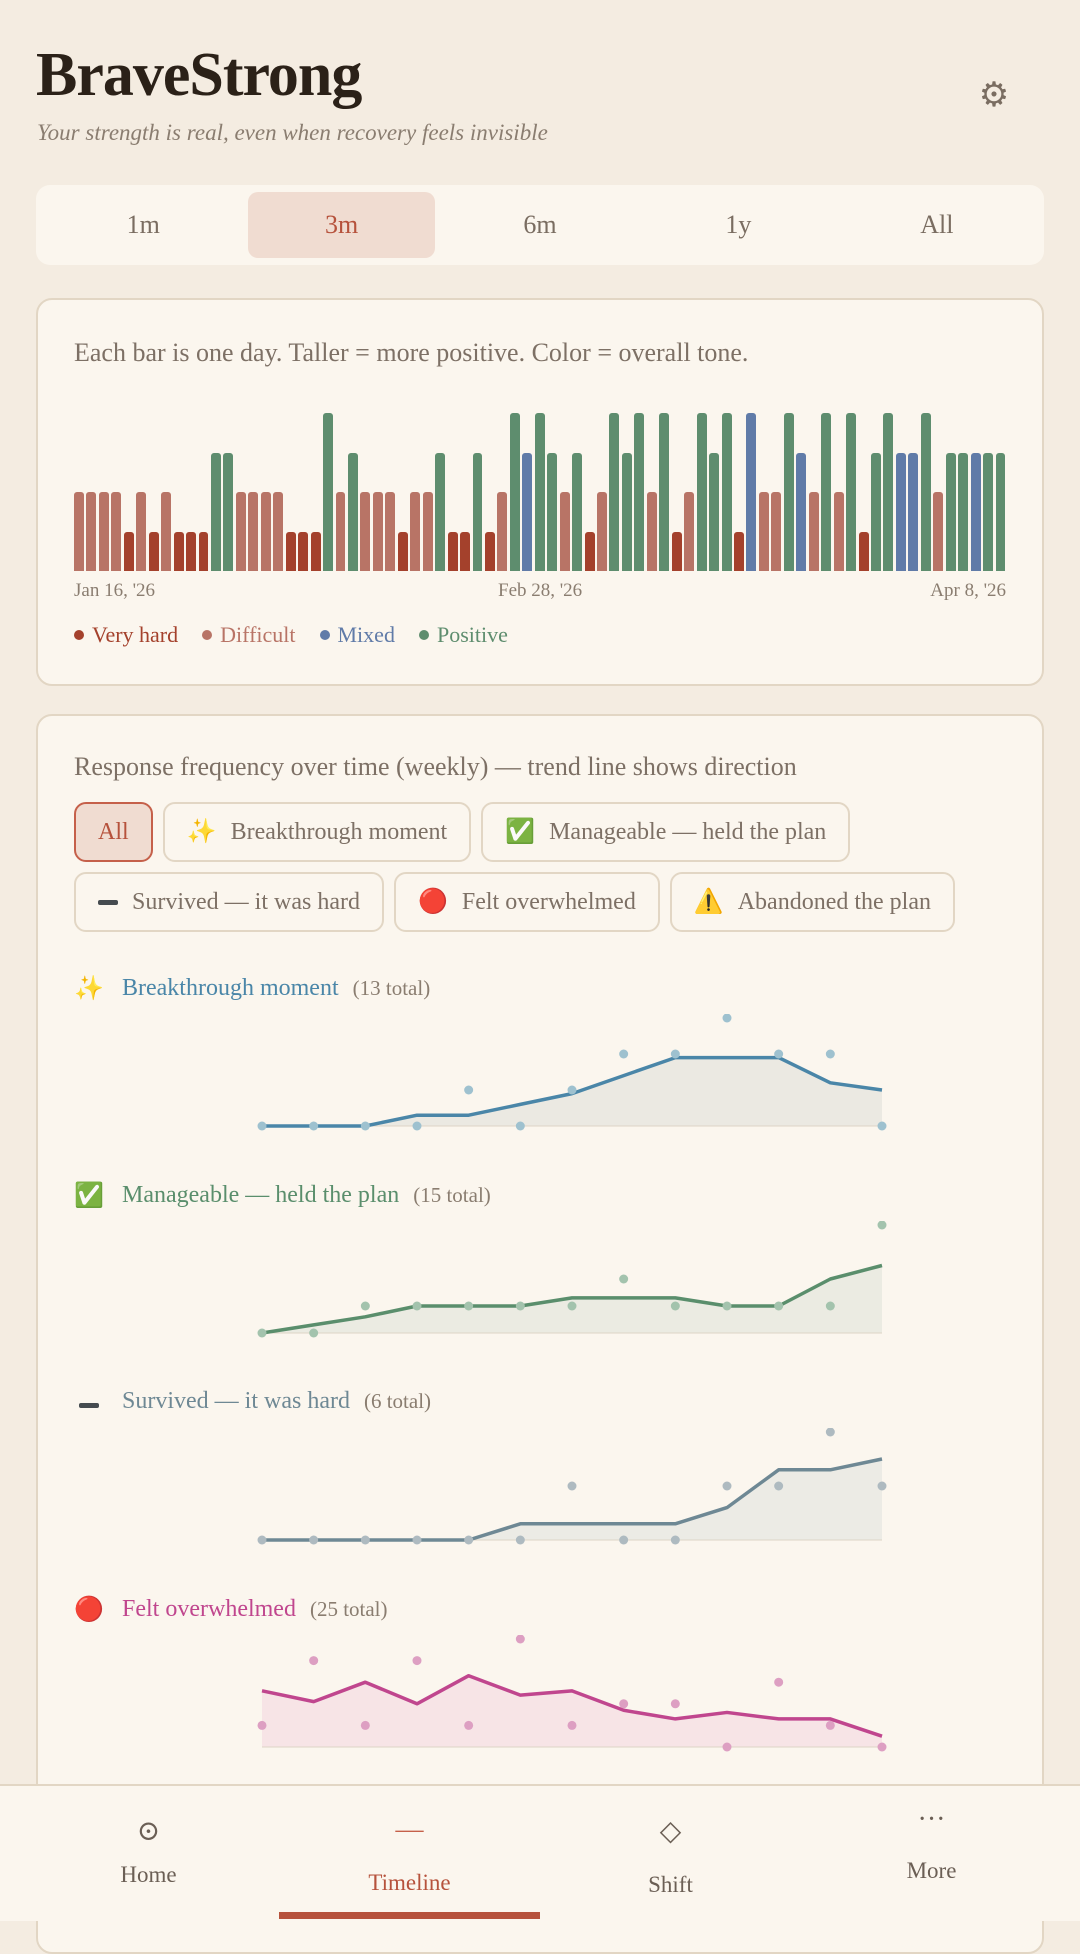 The height and width of the screenshot is (1954, 1080). Describe the element at coordinates (423, 635) in the screenshot. I see `legend-dot` at that location.